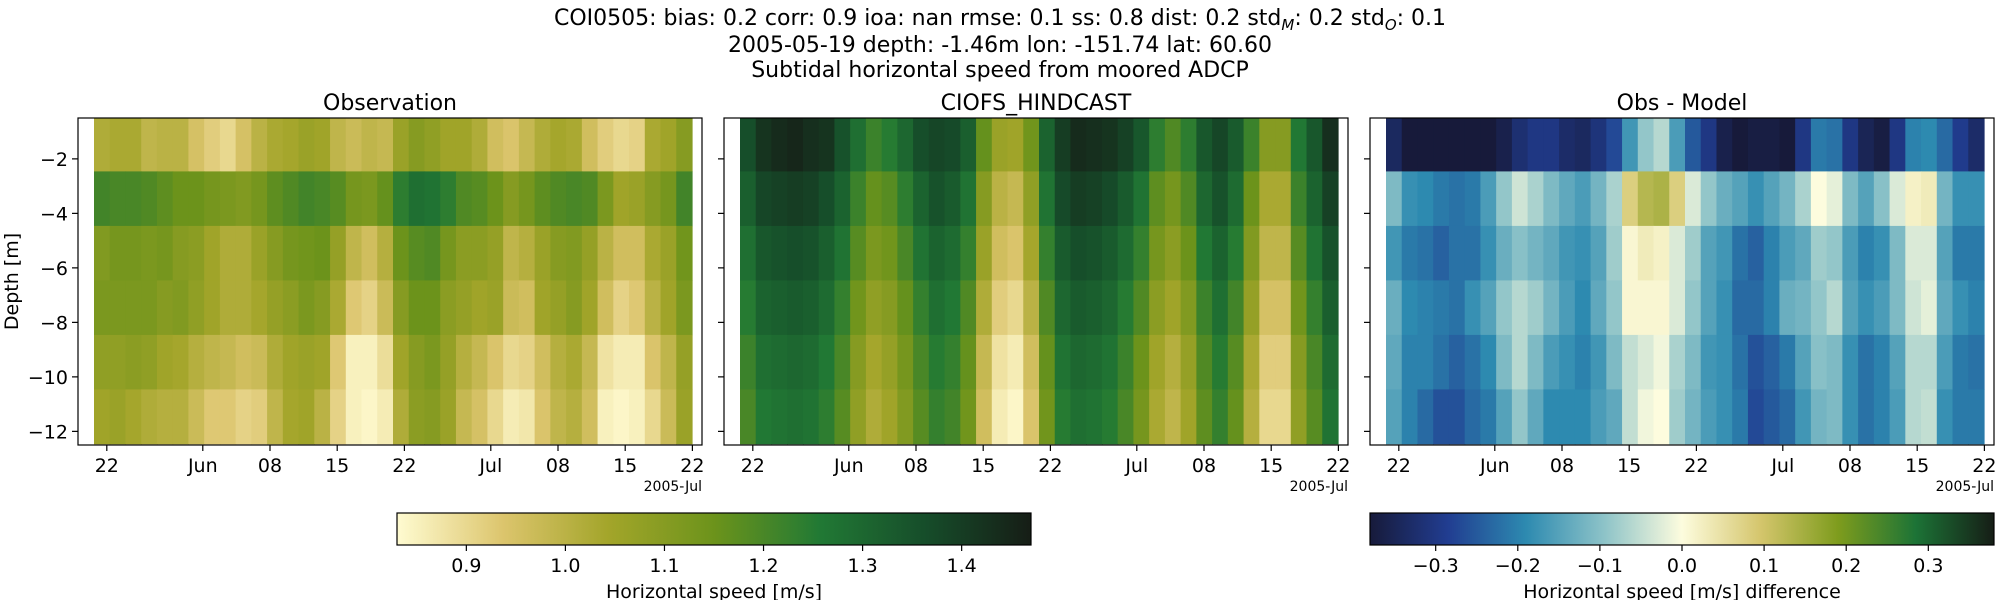  What do you see at coordinates (1682, 529) in the screenshot?
I see `colorbar-gradient` at bounding box center [1682, 529].